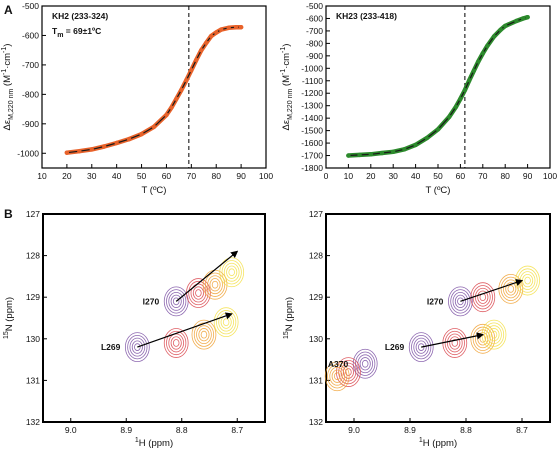  I want to click on y-tick-label: 127, so click(316, 214).